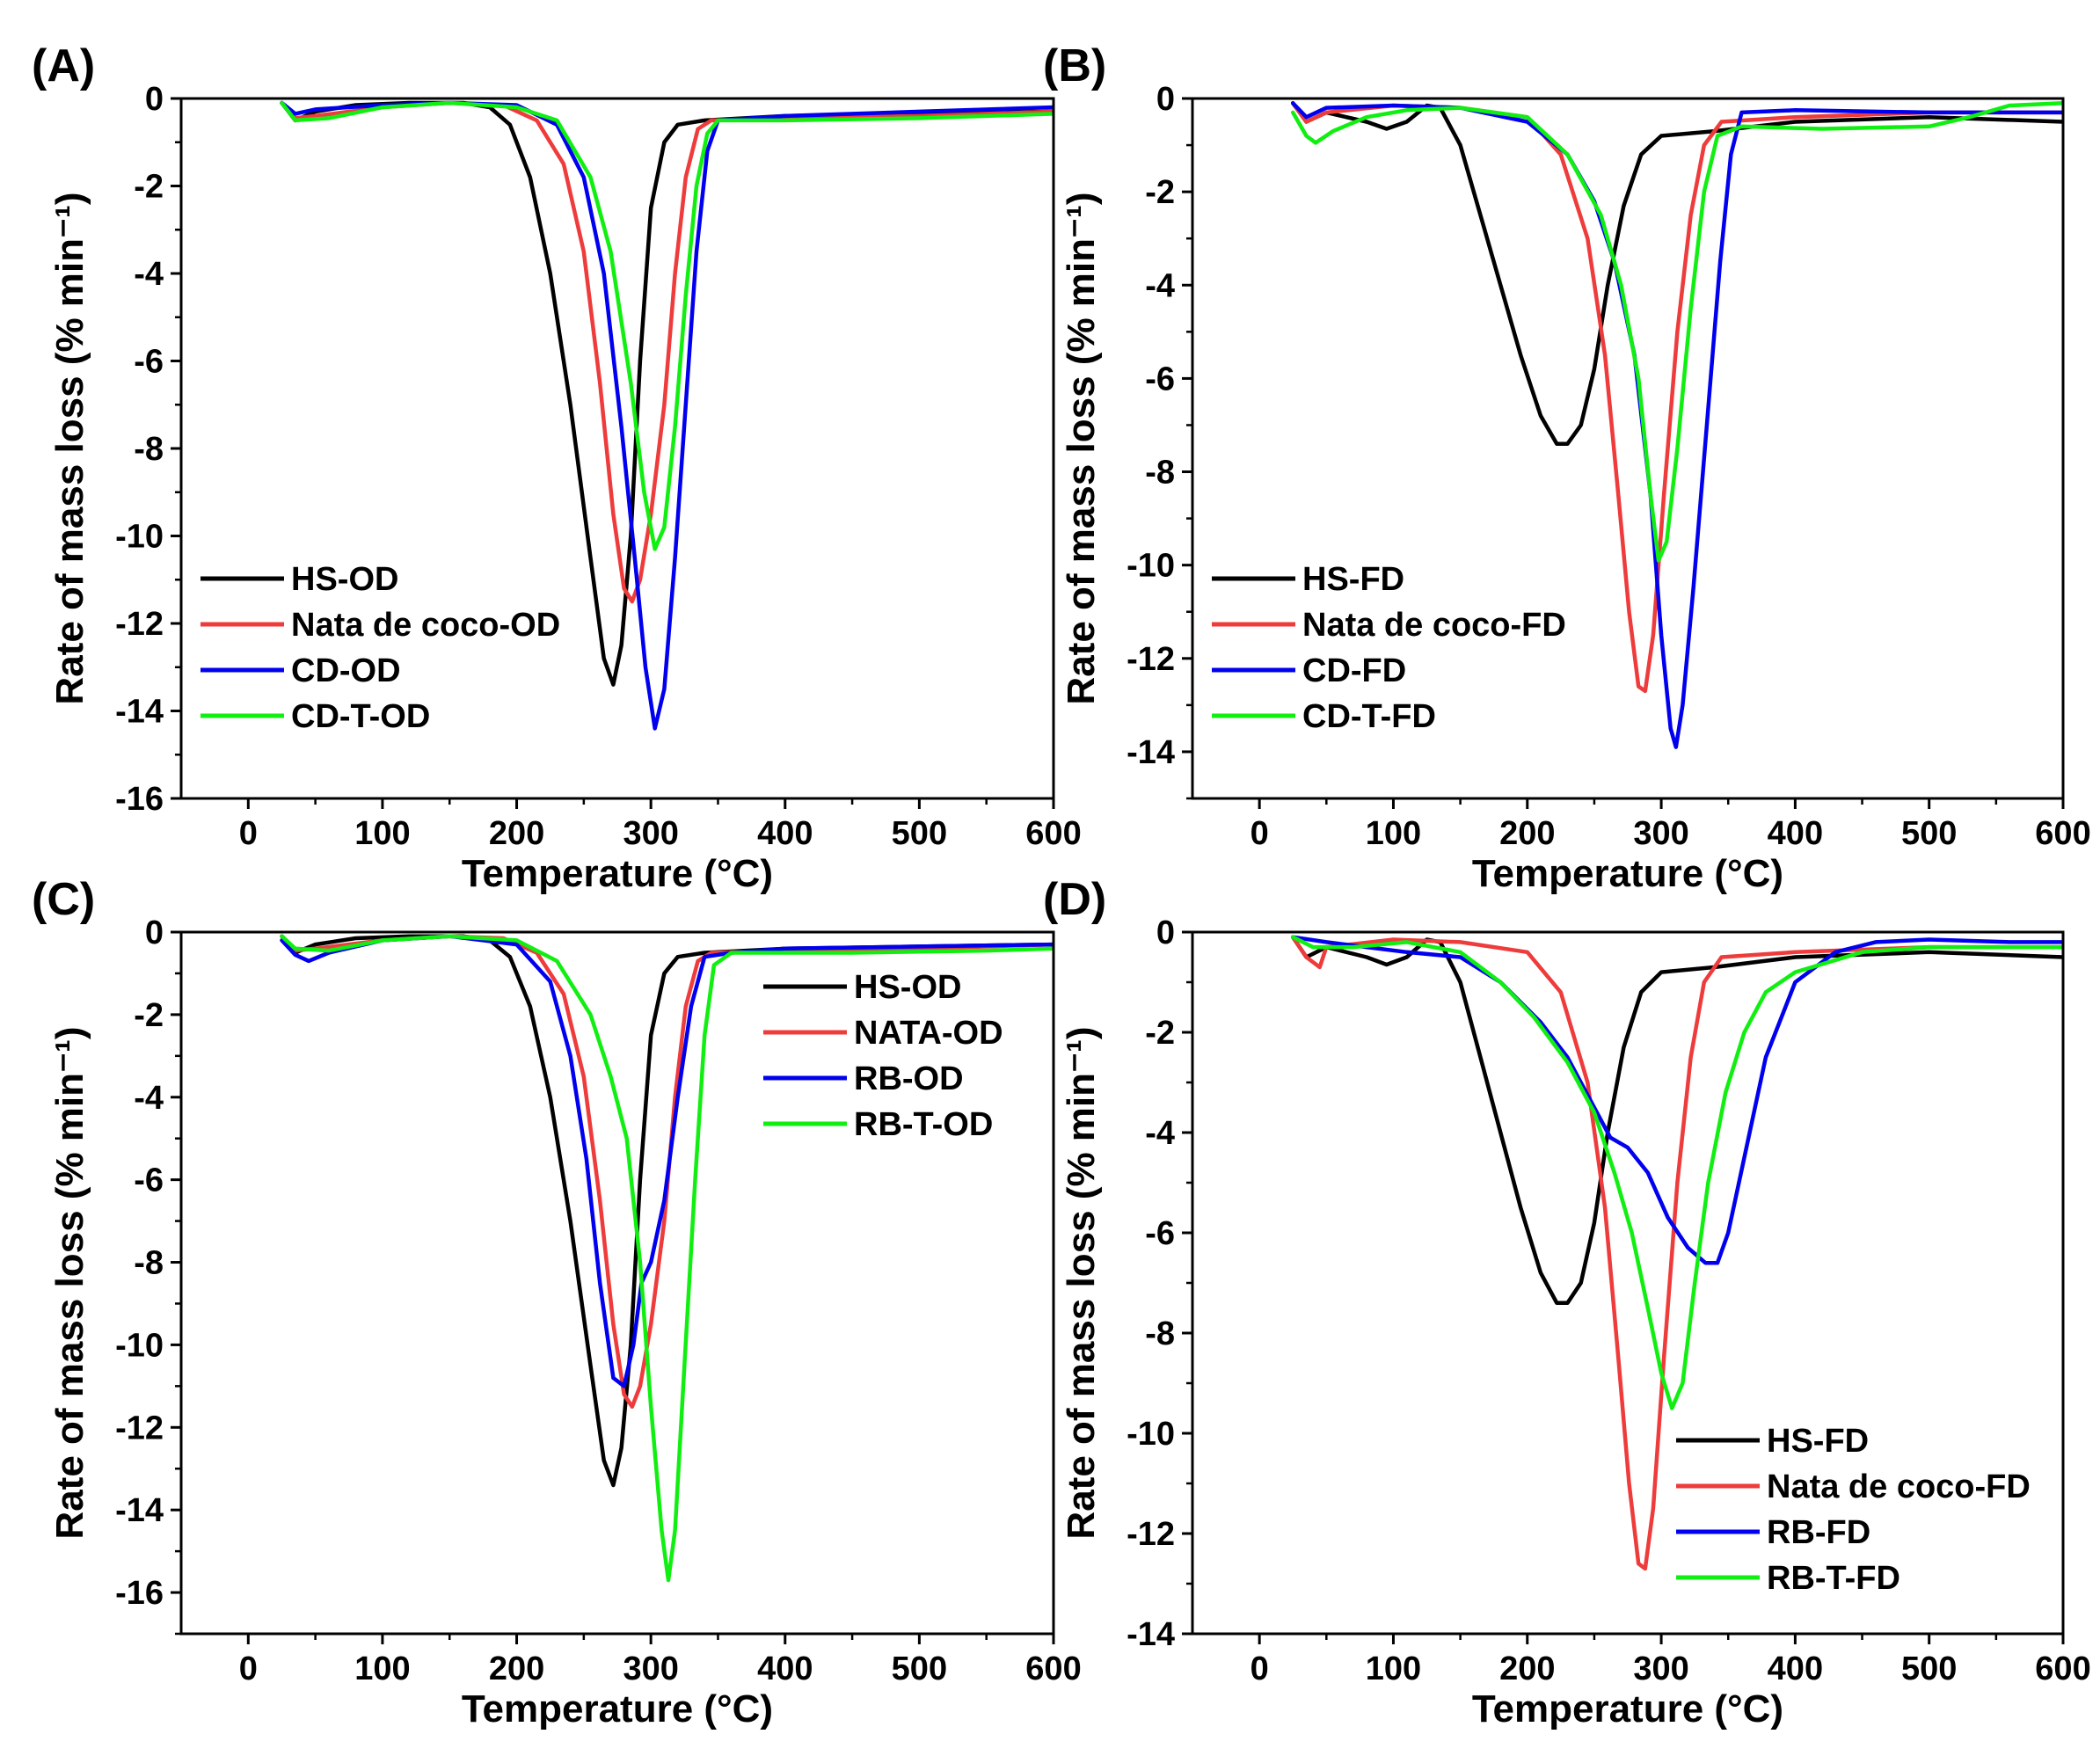  I want to click on p1-y-tick-label-2: -4, so click(1160, 285).